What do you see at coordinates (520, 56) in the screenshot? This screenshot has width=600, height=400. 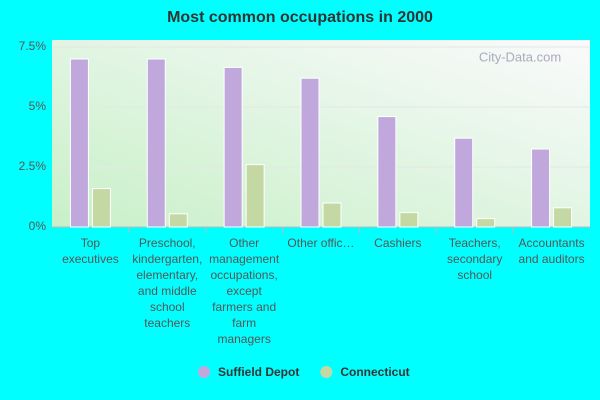 I see `watermark: City-Data.com` at bounding box center [520, 56].